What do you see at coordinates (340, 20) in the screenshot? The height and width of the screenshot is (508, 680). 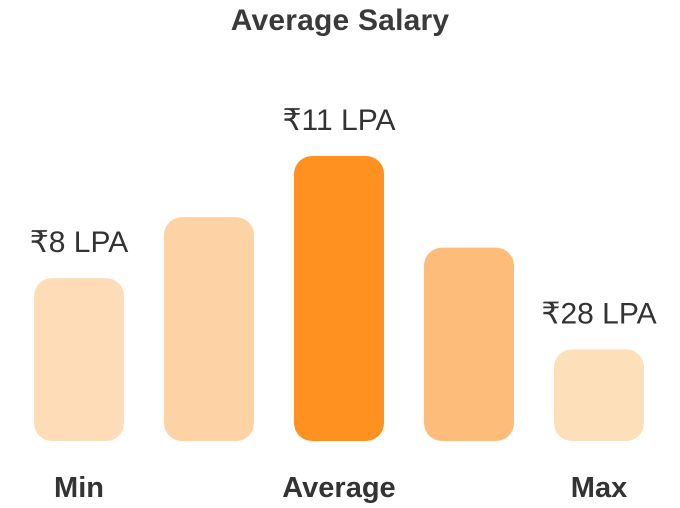 I see `chart-title: Average Salary` at bounding box center [340, 20].